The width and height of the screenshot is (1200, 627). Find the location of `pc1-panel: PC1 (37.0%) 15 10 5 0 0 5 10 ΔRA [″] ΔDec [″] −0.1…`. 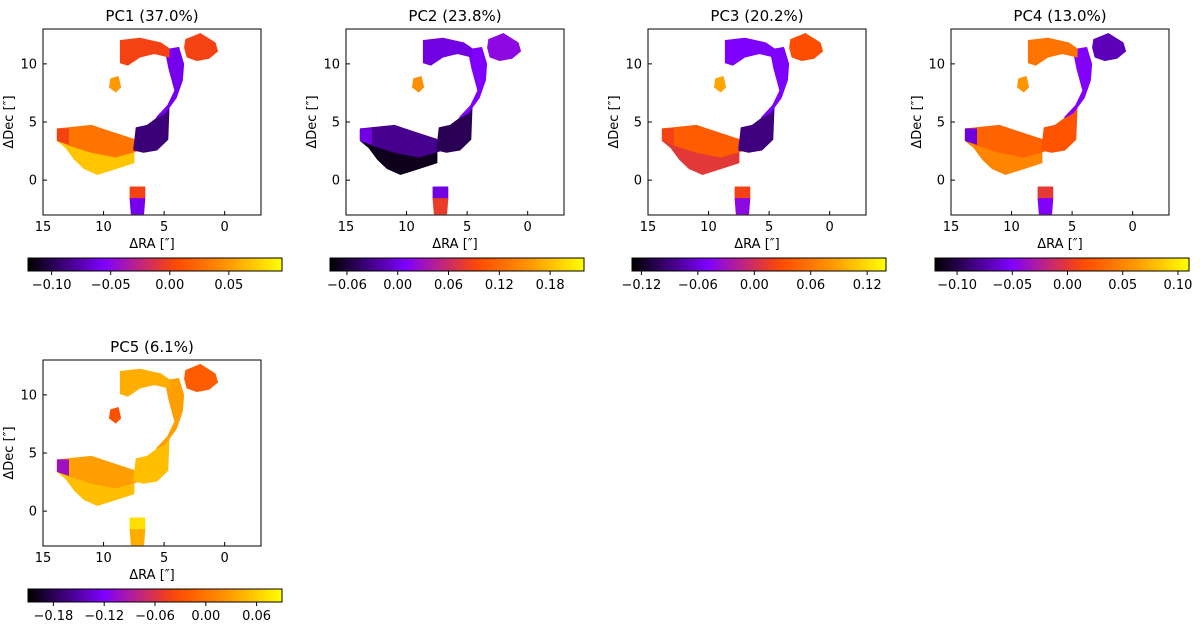

pc1-panel: PC1 (37.0%) 15 10 5 0 0 5 10 ΔRA [″] ΔDec [″] −0.1… is located at coordinates (142, 150).